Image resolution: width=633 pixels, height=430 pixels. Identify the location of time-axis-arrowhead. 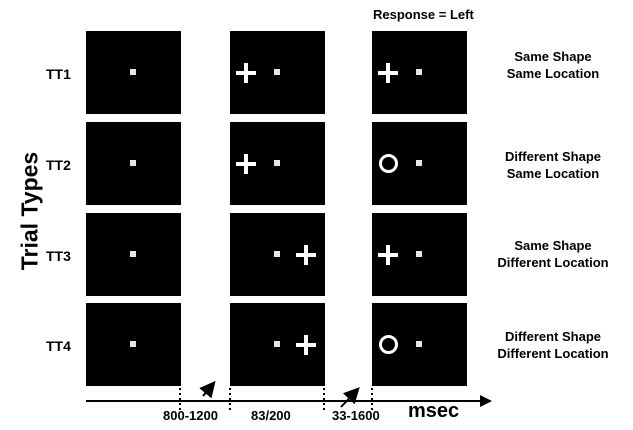
(486, 401).